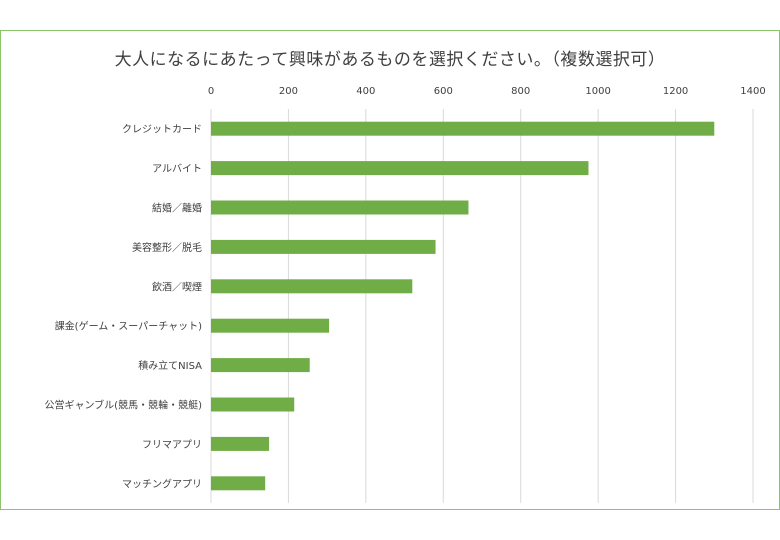 Image resolution: width=780 pixels, height=540 pixels. What do you see at coordinates (443, 91) in the screenshot?
I see `x-tick-label: 600` at bounding box center [443, 91].